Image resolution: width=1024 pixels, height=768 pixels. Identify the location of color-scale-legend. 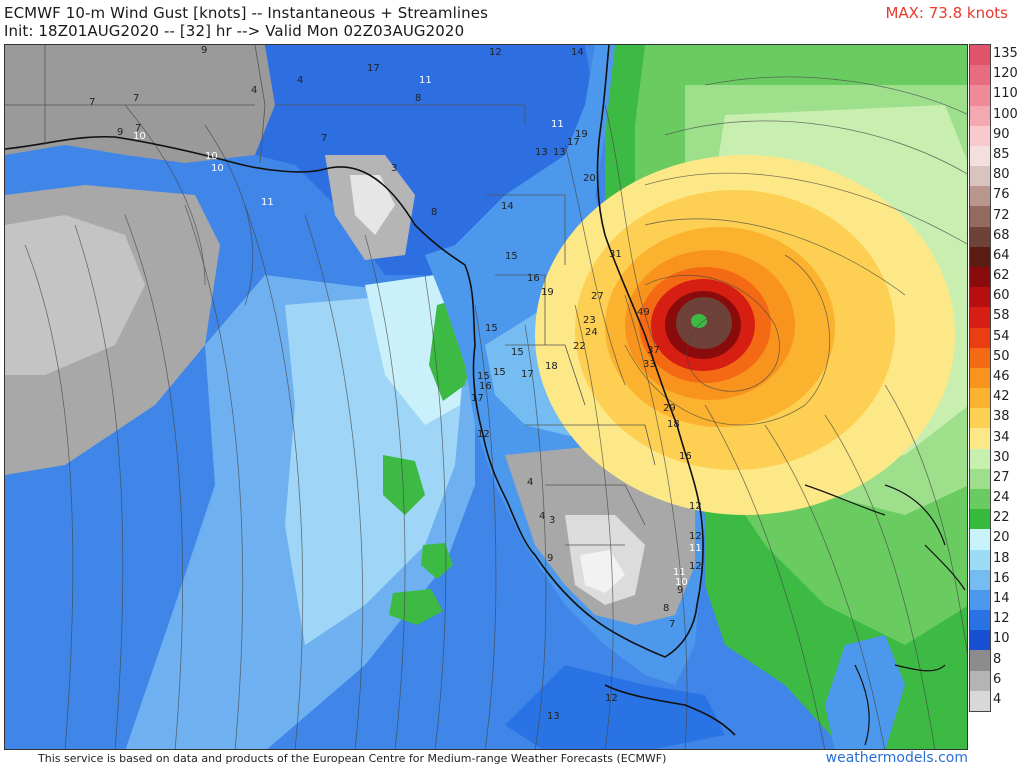
(980, 378).